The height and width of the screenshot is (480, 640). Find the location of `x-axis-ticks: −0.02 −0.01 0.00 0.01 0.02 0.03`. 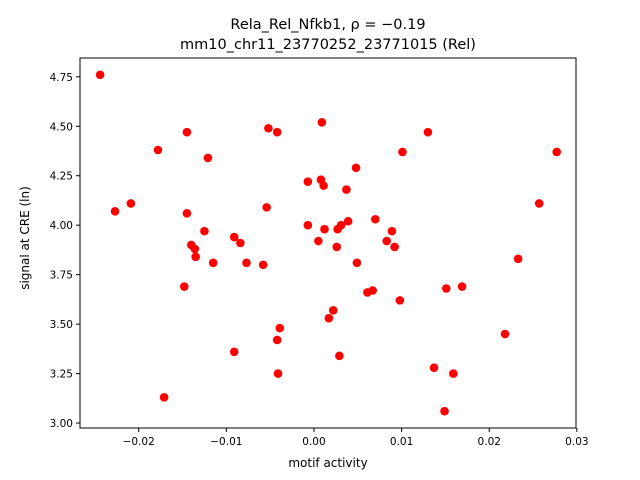

x-axis-ticks: −0.02 −0.01 0.00 0.01 0.02 0.03 is located at coordinates (356, 438).